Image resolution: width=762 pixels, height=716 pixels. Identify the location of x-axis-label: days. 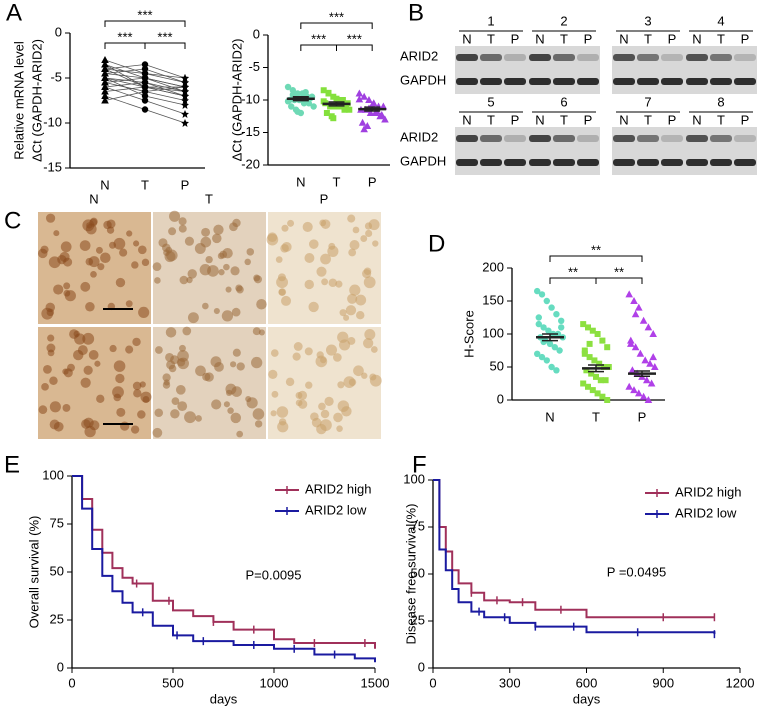
(587, 698).